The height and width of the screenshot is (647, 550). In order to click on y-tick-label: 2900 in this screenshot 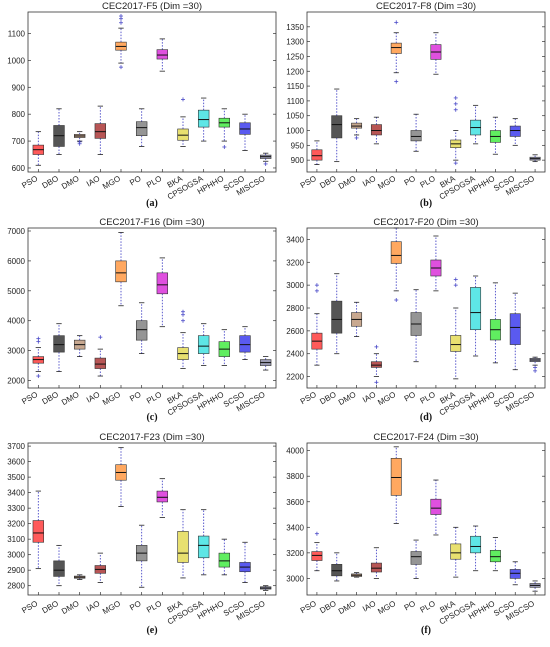, I will do `click(16, 570)`.